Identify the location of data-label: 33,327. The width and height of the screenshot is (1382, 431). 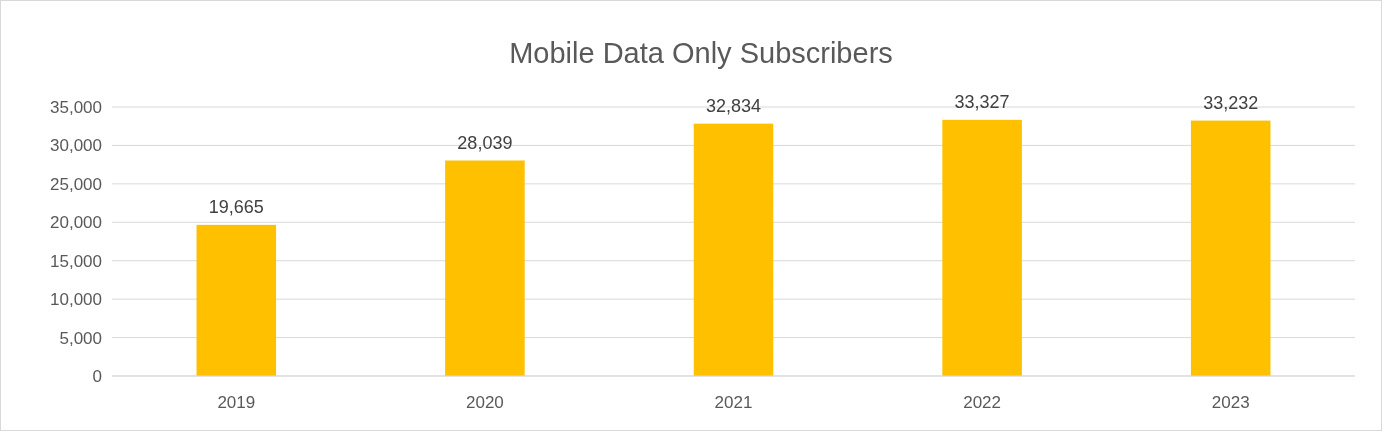
(982, 101).